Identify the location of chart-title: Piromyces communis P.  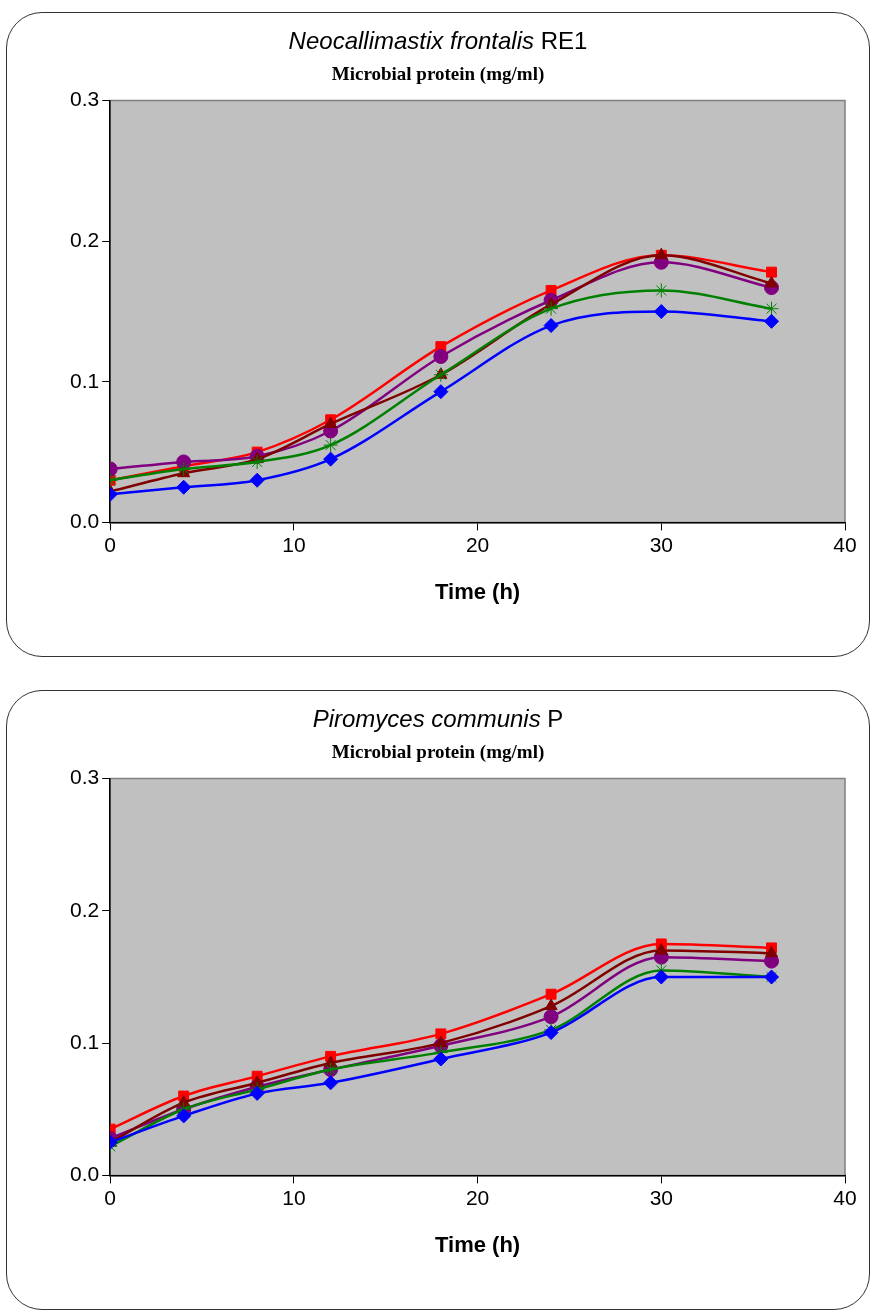
(438, 719).